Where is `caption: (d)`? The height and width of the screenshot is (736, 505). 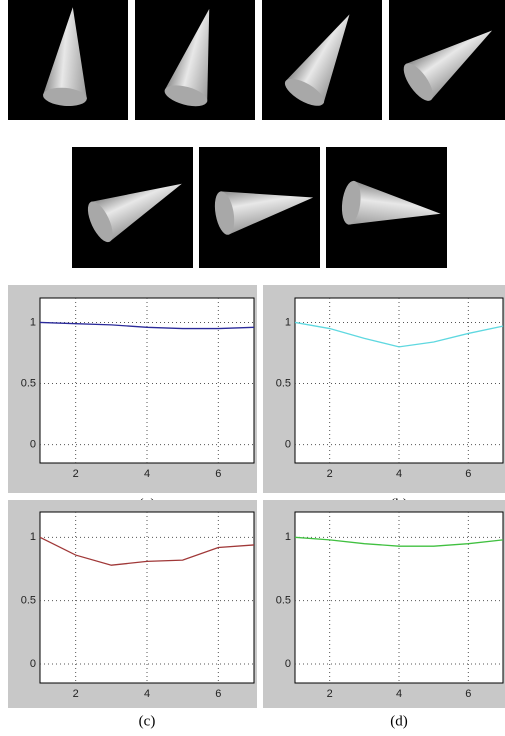
caption: (d) is located at coordinates (399, 721).